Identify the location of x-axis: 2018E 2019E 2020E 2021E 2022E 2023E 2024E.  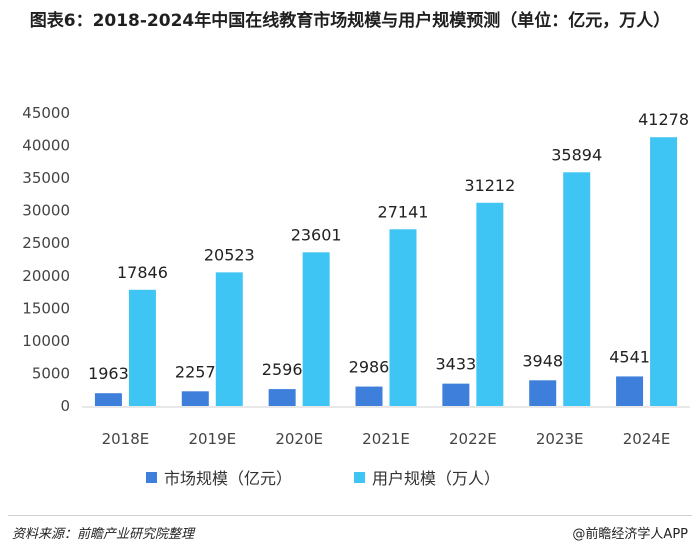
(386, 427).